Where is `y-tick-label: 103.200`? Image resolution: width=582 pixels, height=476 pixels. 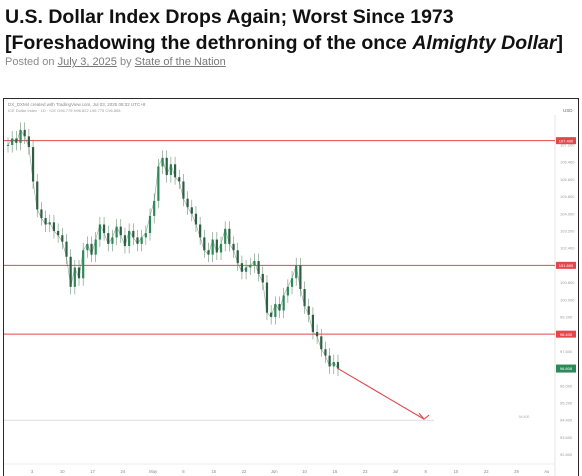
y-tick-label: 103.200 is located at coordinates (567, 230).